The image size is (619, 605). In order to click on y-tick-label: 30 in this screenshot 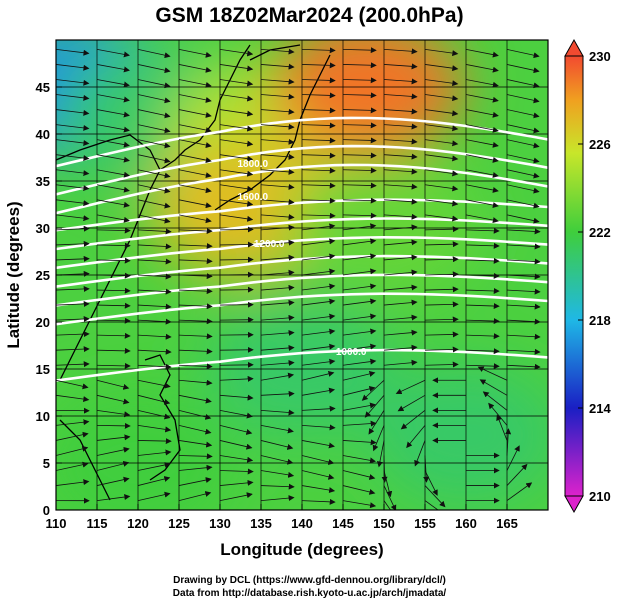, I will do `click(43, 228)`.